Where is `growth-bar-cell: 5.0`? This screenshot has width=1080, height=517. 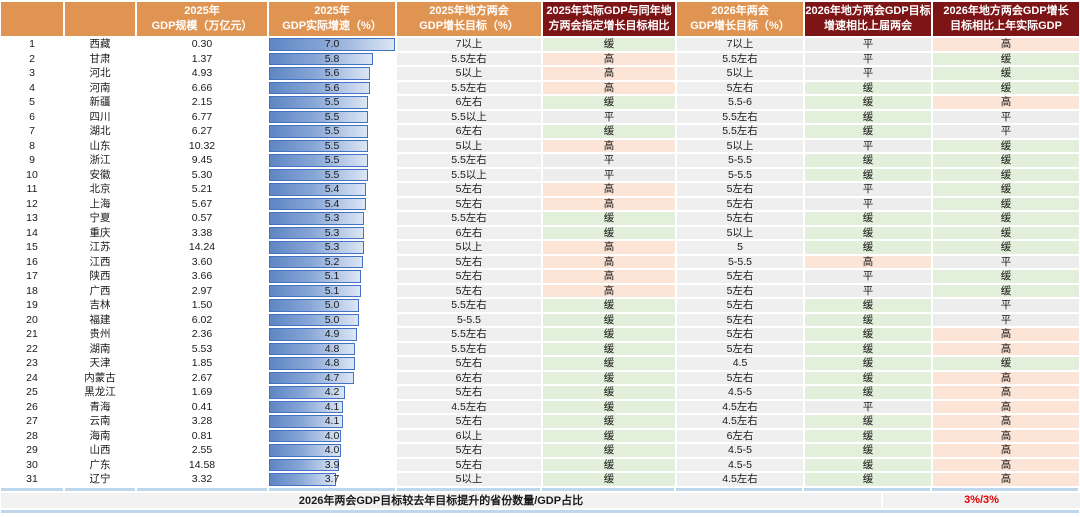
growth-bar-cell: 5.0 is located at coordinates (332, 319).